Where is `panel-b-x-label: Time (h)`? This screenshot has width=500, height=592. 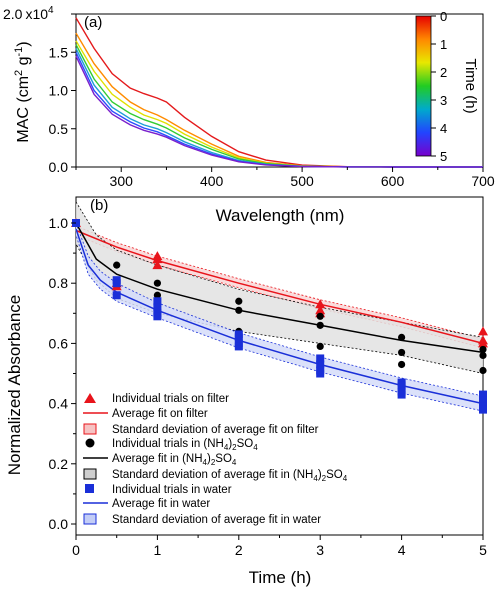 panel-b-x-label: Time (h) is located at coordinates (280, 577).